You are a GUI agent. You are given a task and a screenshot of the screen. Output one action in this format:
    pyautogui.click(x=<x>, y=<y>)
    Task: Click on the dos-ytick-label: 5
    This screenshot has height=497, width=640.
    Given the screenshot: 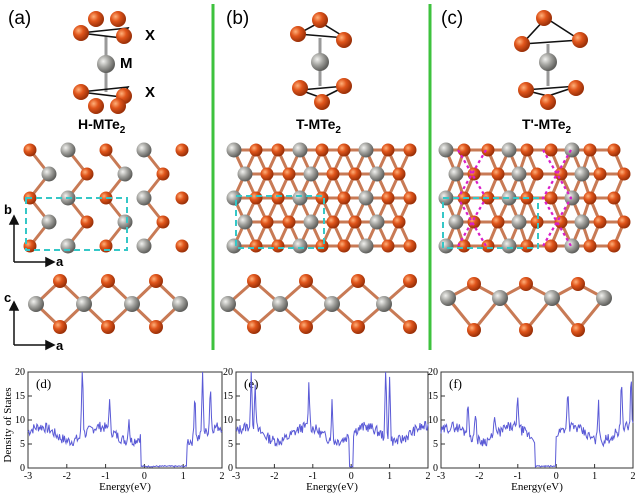 What is the action you would take?
    pyautogui.click(x=22, y=444)
    